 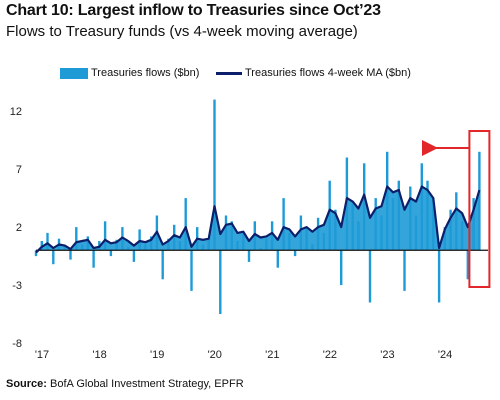 I want to click on x-tick-label: '21, so click(x=272, y=355).